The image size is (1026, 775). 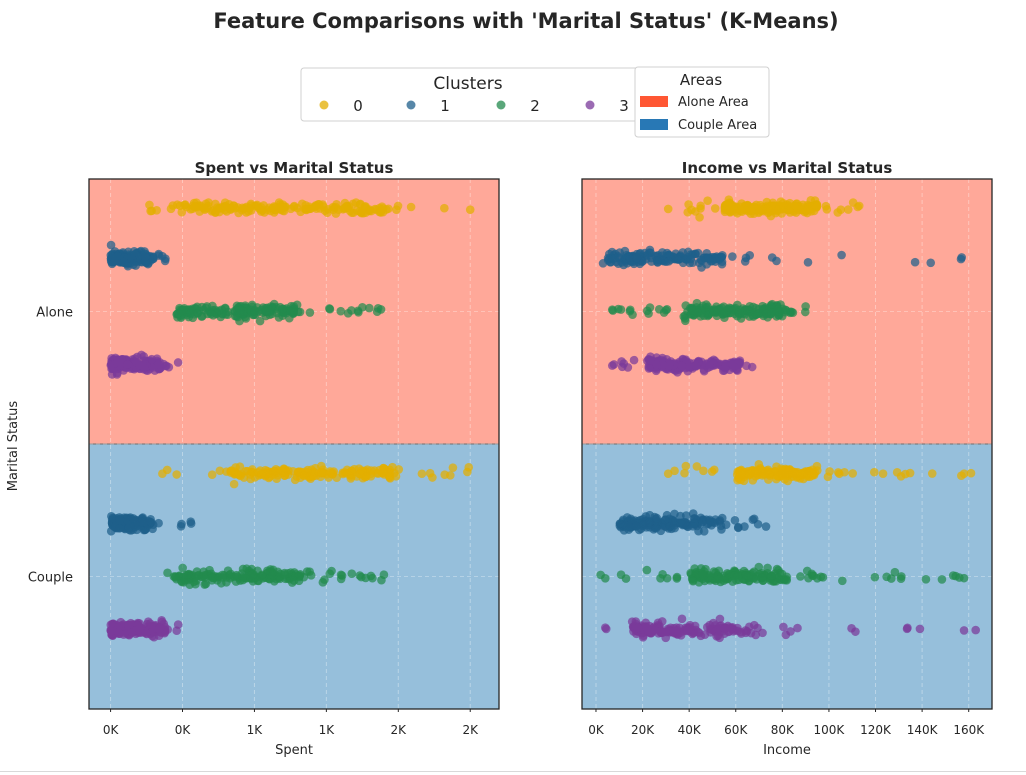 I want to click on point-cluster-2-outlier, so click(x=647, y=311).